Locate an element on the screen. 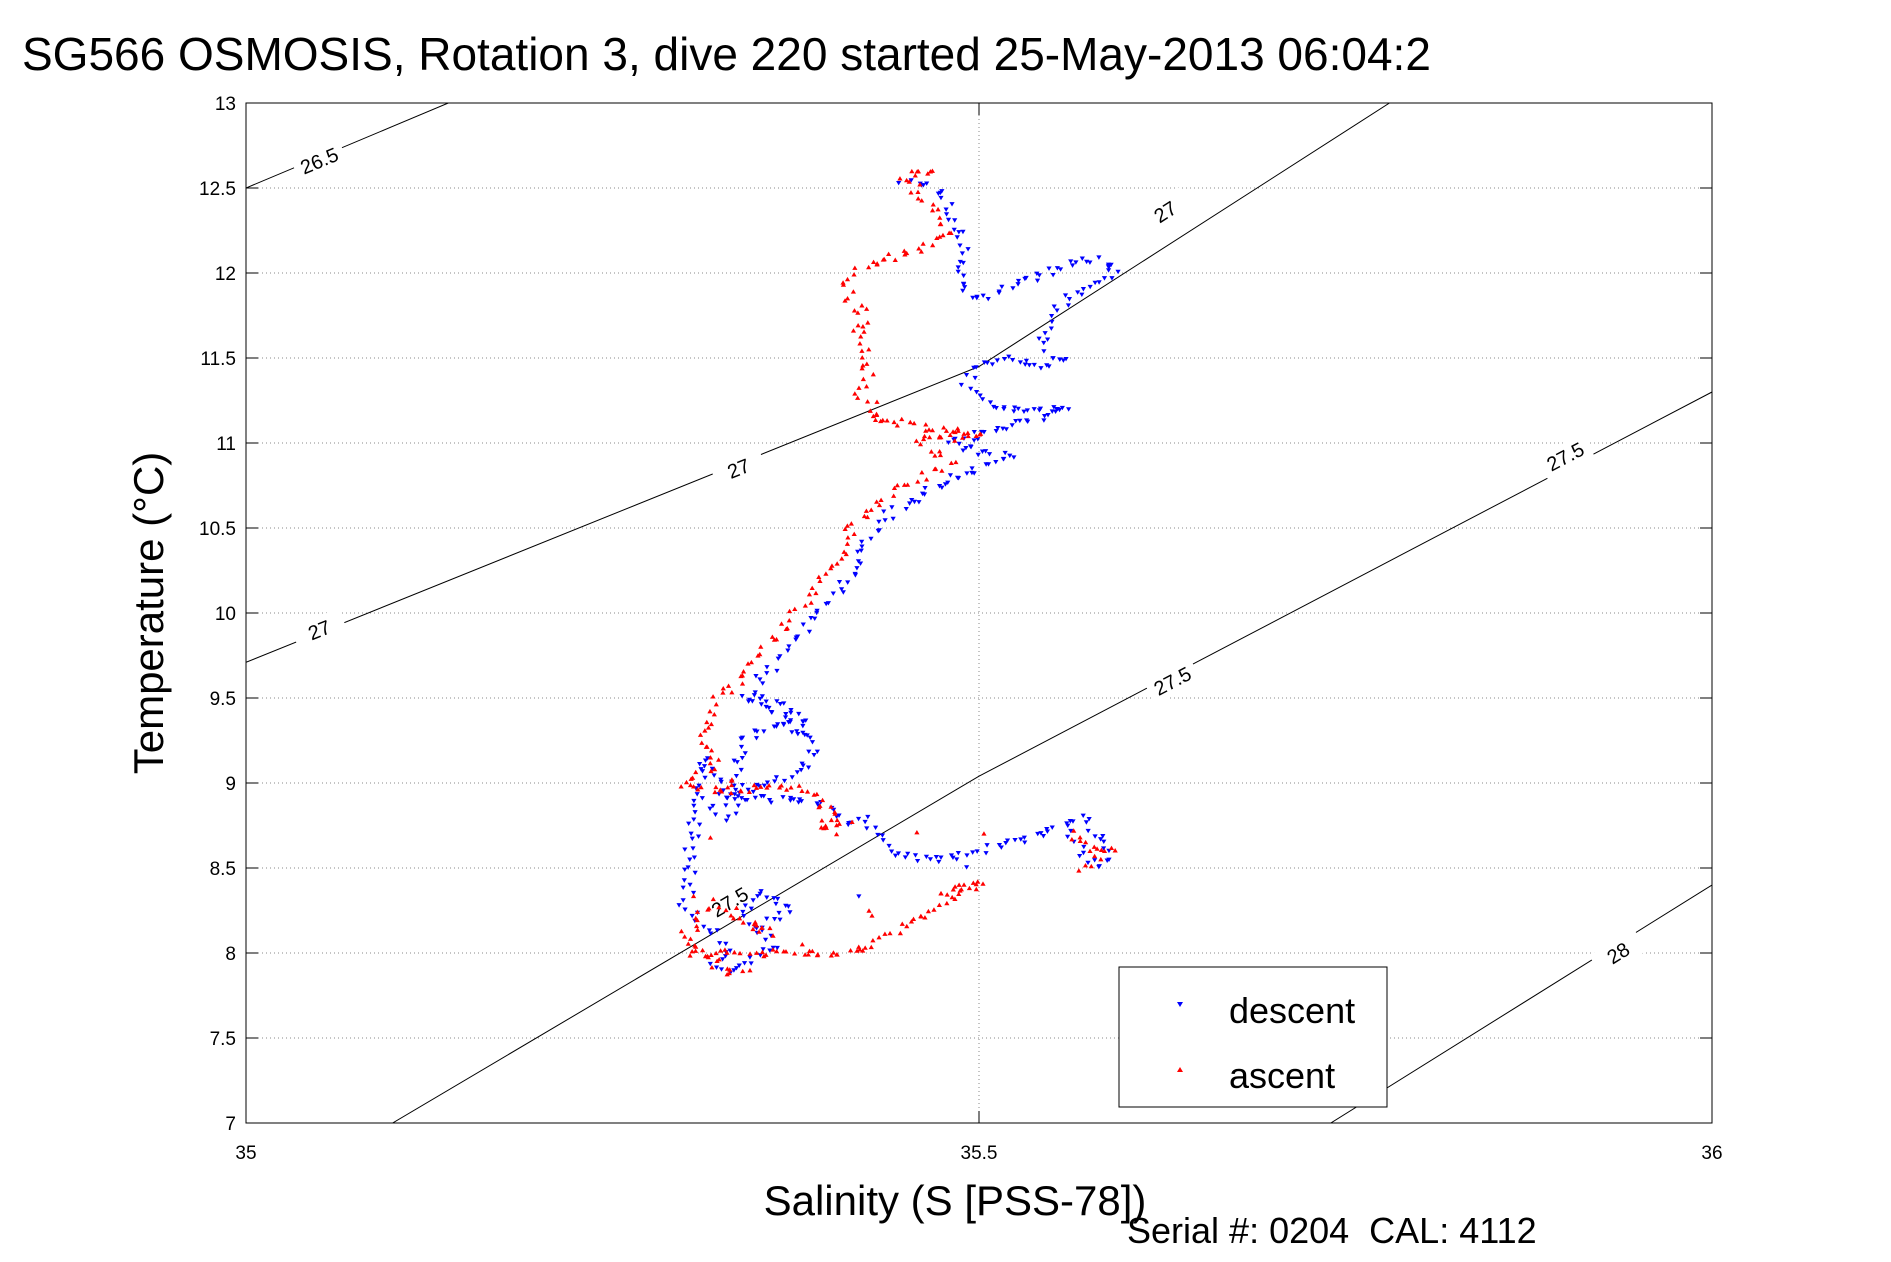 The height and width of the screenshot is (1262, 1891). contour-label-bg is located at coordinates (319, 160).